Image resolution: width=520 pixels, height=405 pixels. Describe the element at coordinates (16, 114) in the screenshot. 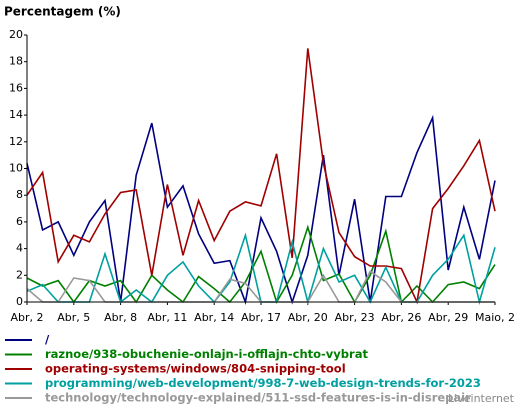

I see `y-tick-label: 14` at that location.